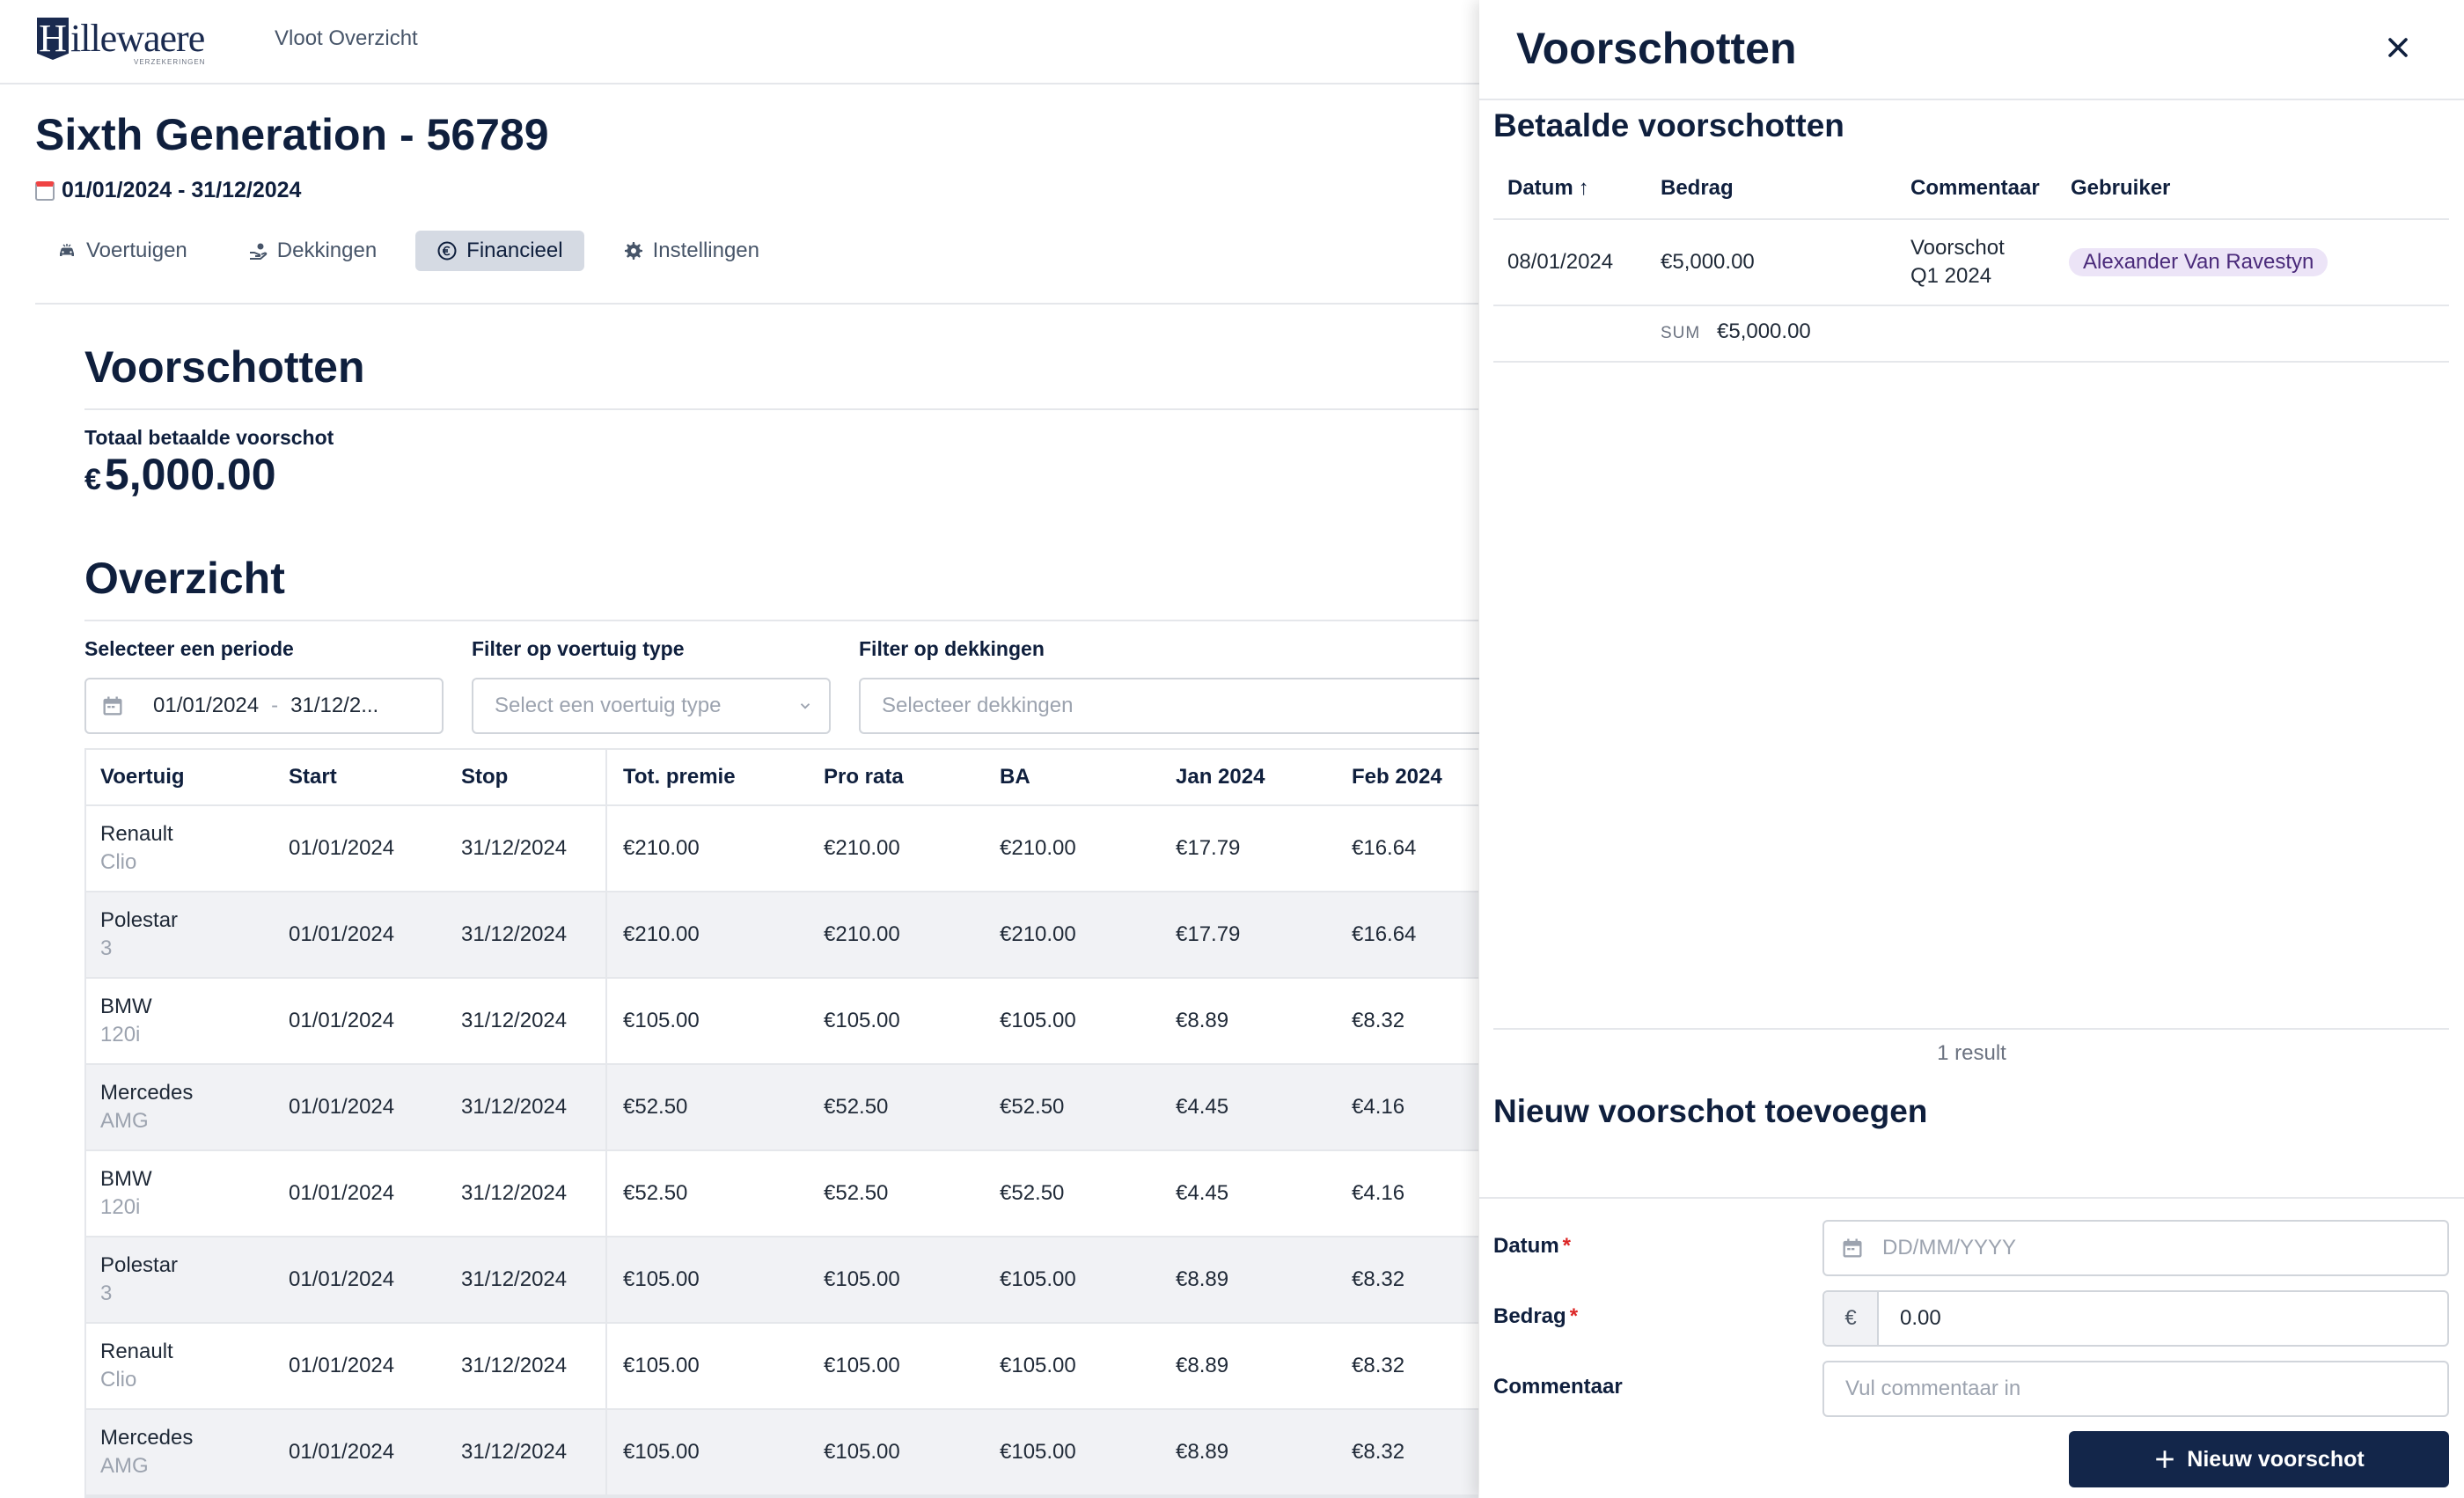  I want to click on overzicht-heading: Overzicht, so click(185, 578).